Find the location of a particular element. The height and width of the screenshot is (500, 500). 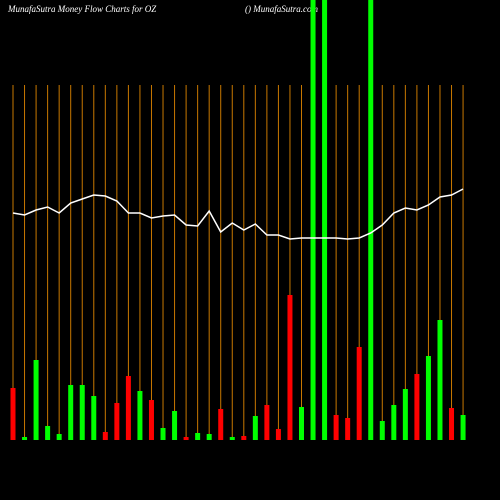

chart-title: MunafaSutra Money Flow Charts for OZ is located at coordinates (82, 9).